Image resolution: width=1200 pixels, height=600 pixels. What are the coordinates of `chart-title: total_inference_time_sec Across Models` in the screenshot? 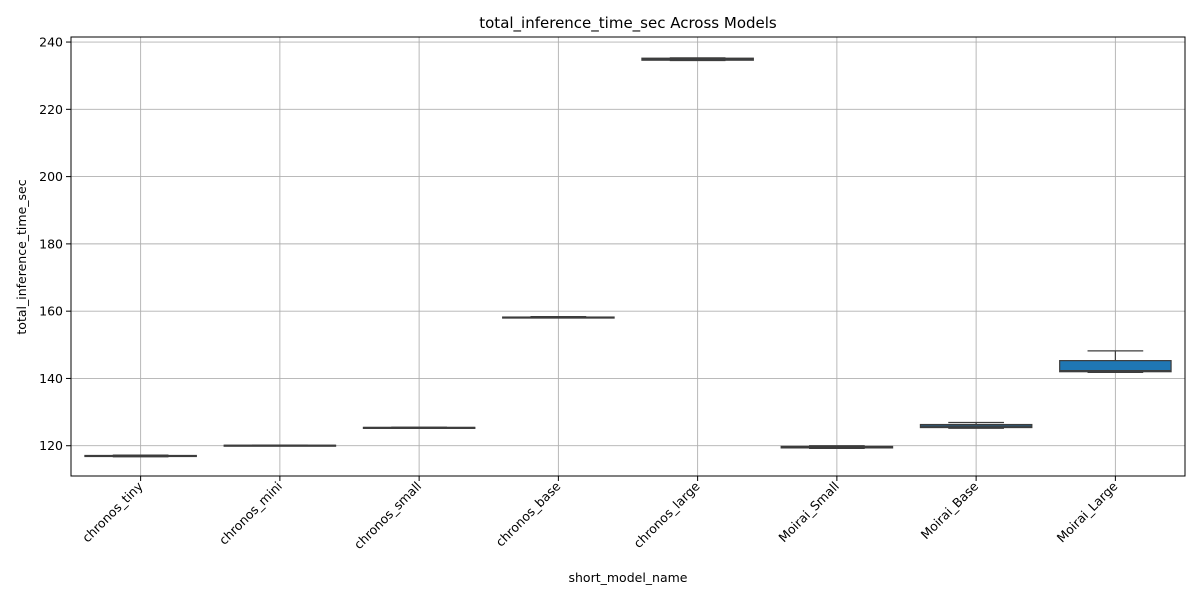 It's located at (628, 23).